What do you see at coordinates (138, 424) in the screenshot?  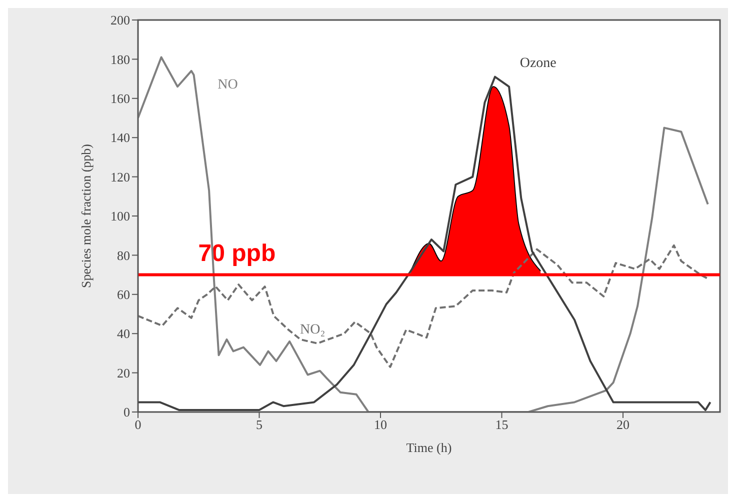 I see `x-tick-label: 0` at bounding box center [138, 424].